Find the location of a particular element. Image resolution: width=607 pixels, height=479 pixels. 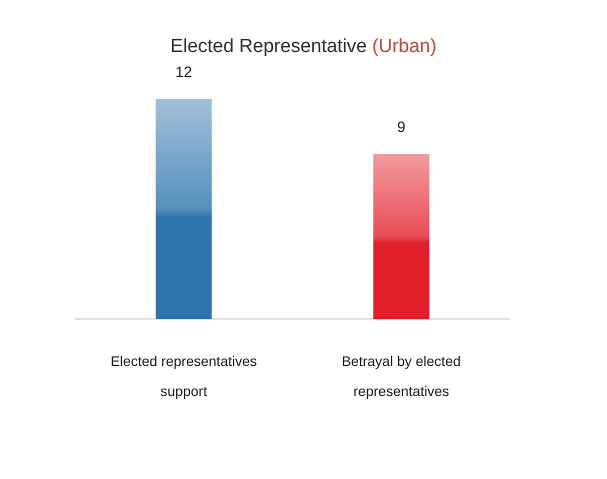

x-tick-label: Betrayal by elected representatives is located at coordinates (401, 376).